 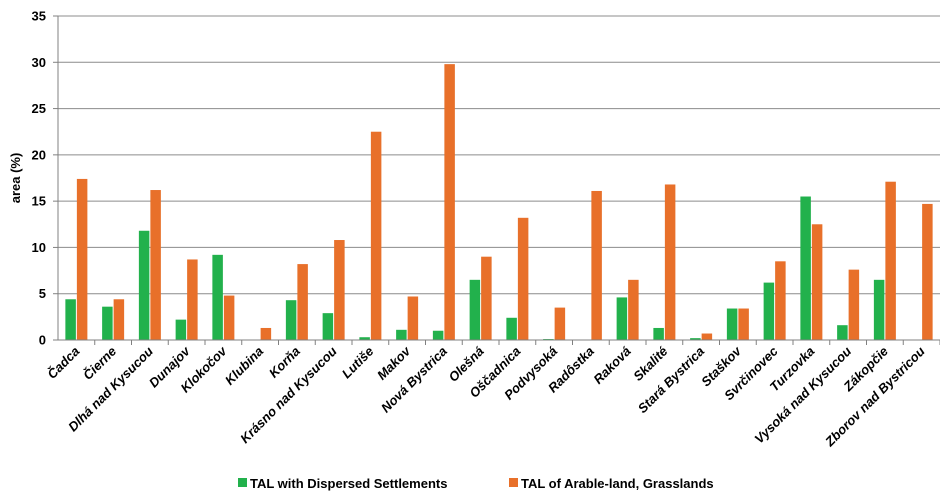 I want to click on x-tick-label: Klubina, so click(x=244, y=366).